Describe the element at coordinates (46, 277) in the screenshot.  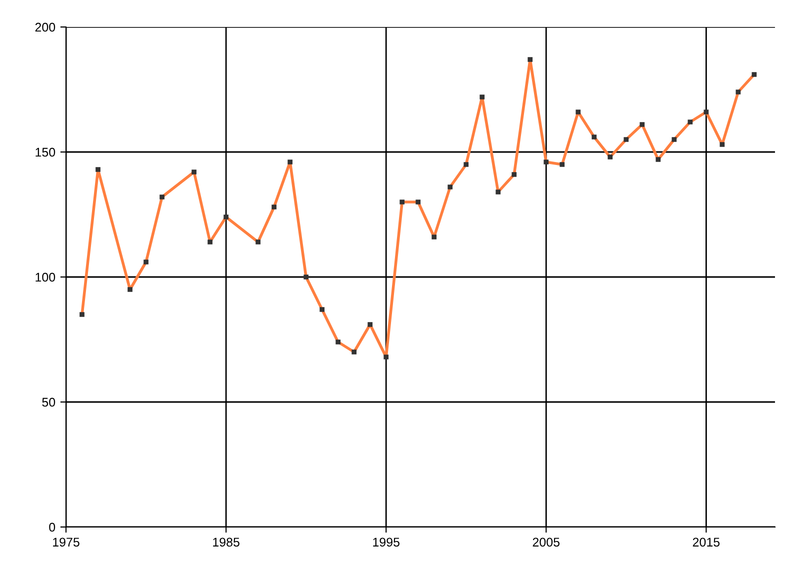
I see `y-tick-label: 100` at that location.